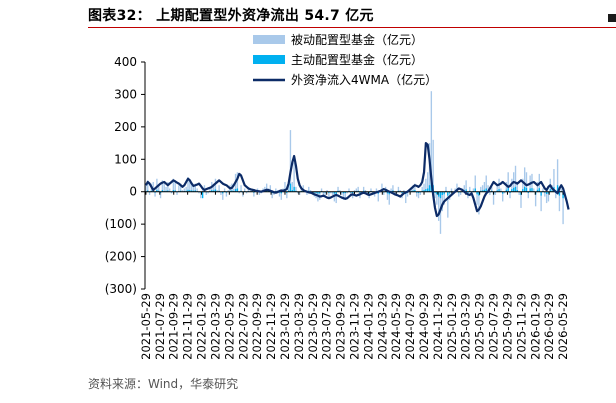 Image resolution: width=616 pixels, height=403 pixels. I want to click on y-tick-label: 400, so click(125, 62).